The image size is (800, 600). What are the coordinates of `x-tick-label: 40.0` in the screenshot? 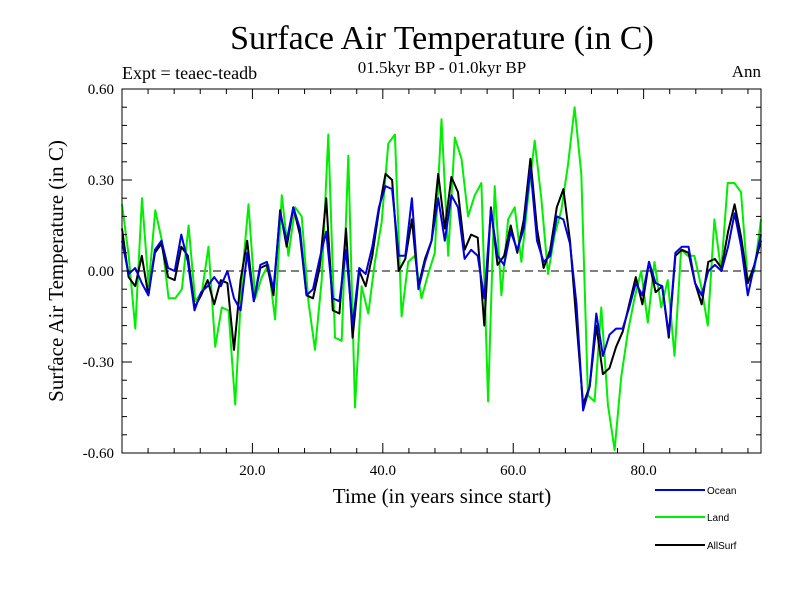 It's located at (383, 471).